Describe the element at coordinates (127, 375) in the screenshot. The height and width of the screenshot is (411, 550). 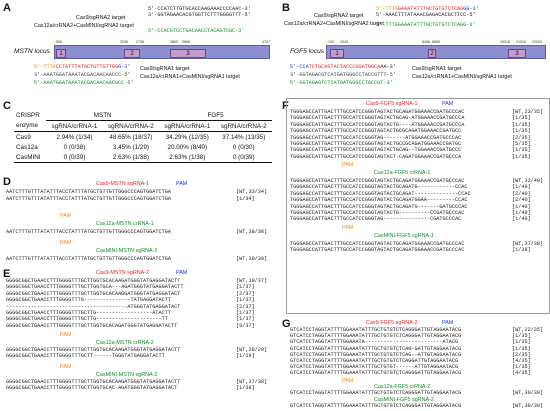
I see `panel-e-title3: CasMINI-MSTN sgRNA-2` at that location.